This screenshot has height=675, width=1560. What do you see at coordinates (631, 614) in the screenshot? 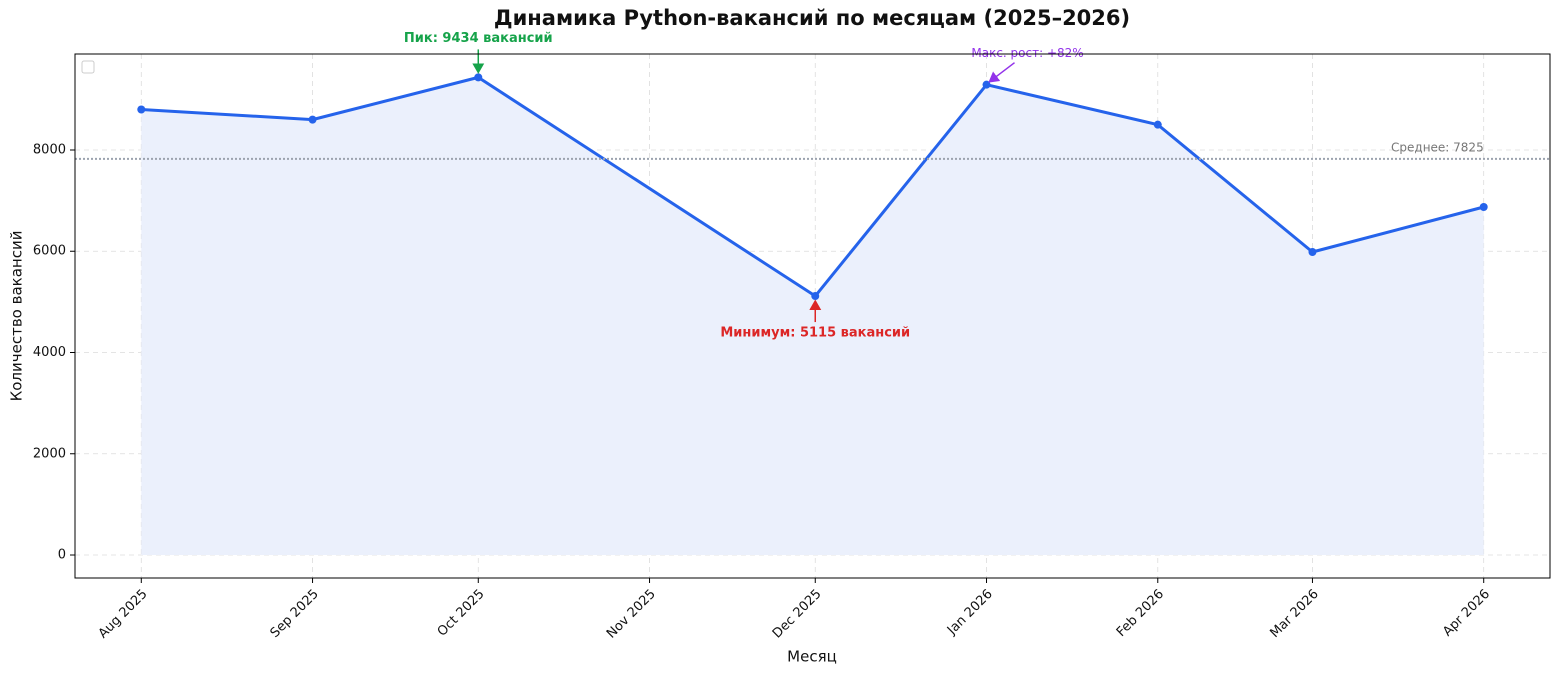
I see `x-tick-label: Nov 2025` at bounding box center [631, 614].